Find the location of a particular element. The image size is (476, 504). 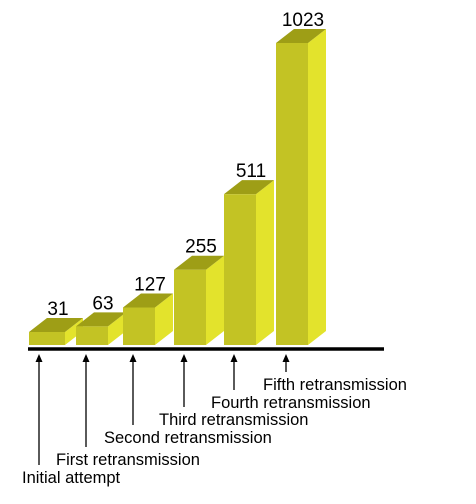

value-label-0: 31 is located at coordinates (57, 309).